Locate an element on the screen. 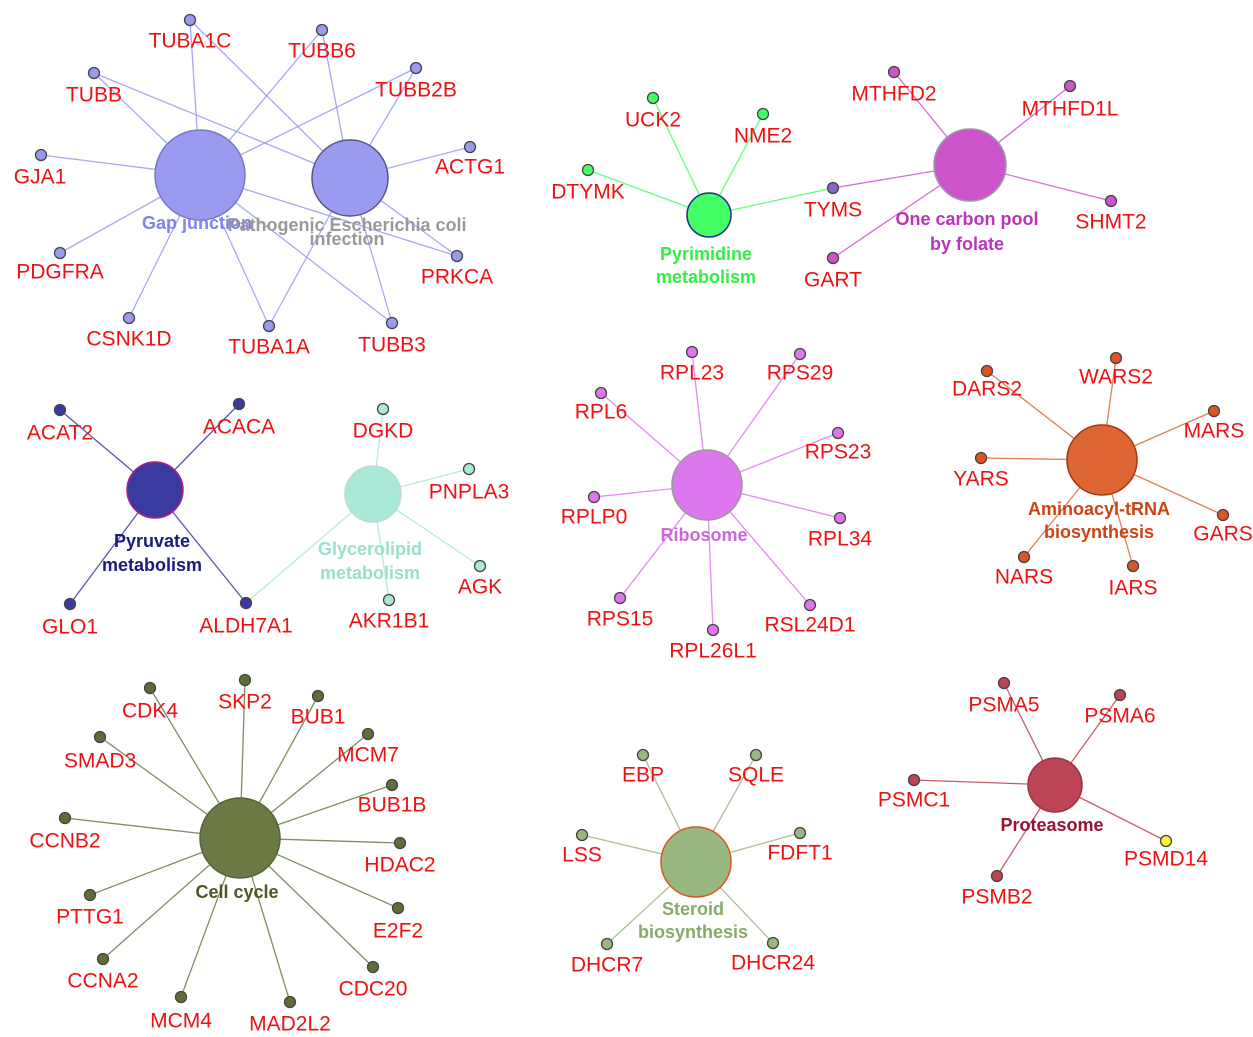 Image resolution: width=1253 pixels, height=1037 pixels. gene-label: RPL34 is located at coordinates (840, 539).